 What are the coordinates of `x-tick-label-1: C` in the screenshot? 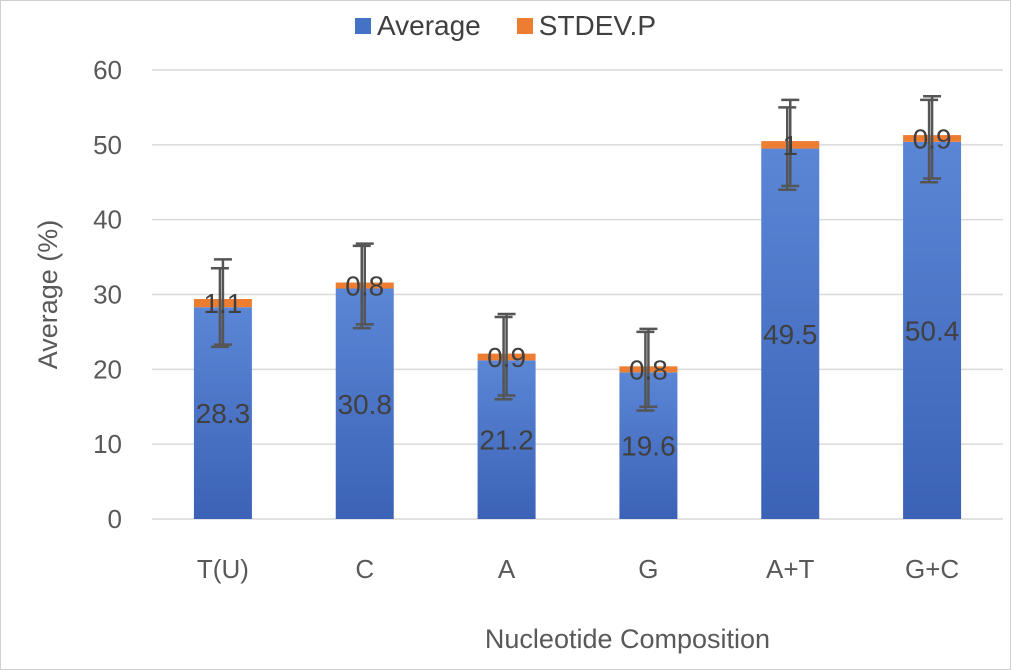 It's located at (364, 569).